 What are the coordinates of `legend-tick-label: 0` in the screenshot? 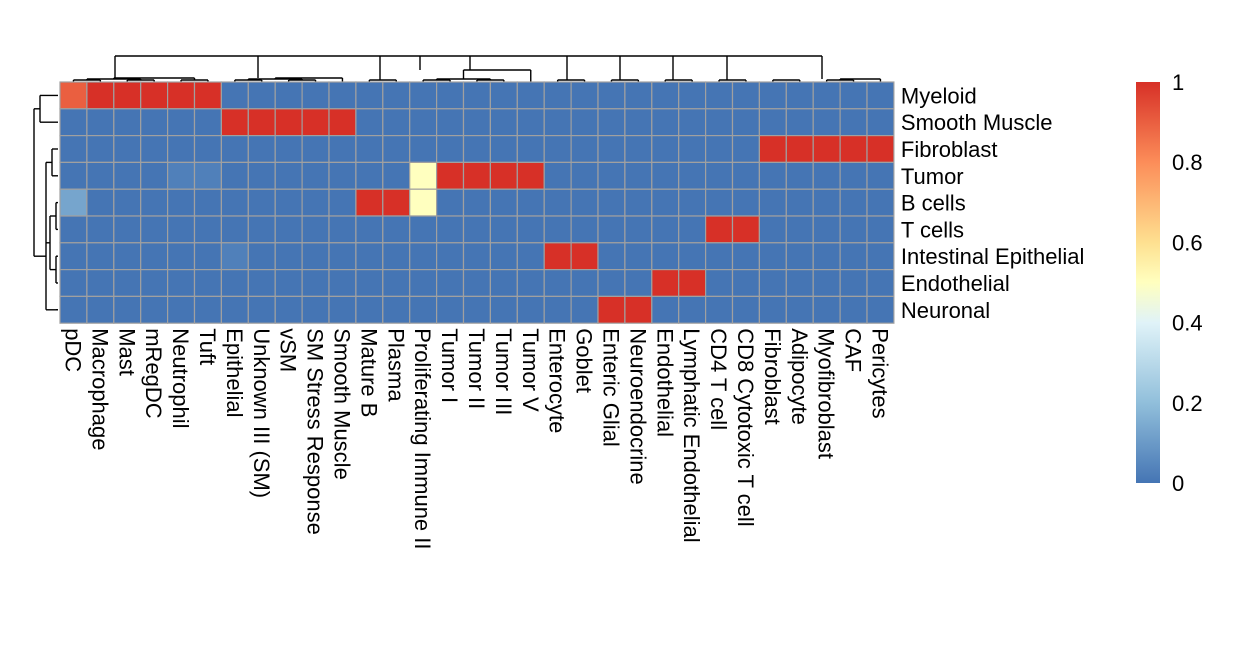 It's located at (1178, 483).